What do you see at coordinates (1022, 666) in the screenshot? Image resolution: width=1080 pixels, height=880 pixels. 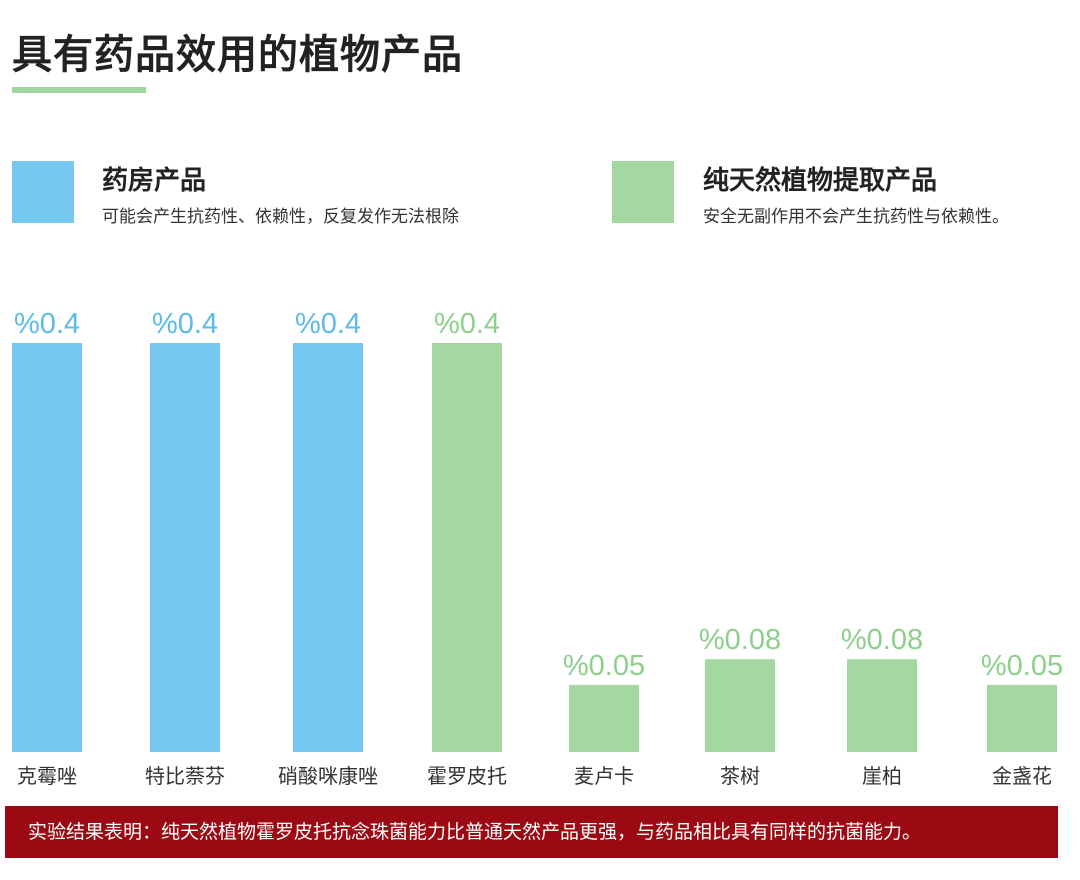 I see `value-label-7: %0.05` at bounding box center [1022, 666].